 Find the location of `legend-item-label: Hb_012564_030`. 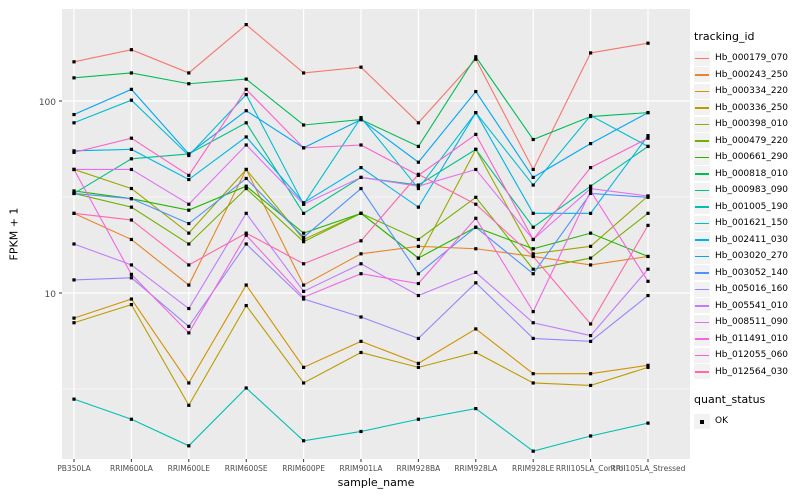

legend-item-label: Hb_012564_030 is located at coordinates (752, 371).